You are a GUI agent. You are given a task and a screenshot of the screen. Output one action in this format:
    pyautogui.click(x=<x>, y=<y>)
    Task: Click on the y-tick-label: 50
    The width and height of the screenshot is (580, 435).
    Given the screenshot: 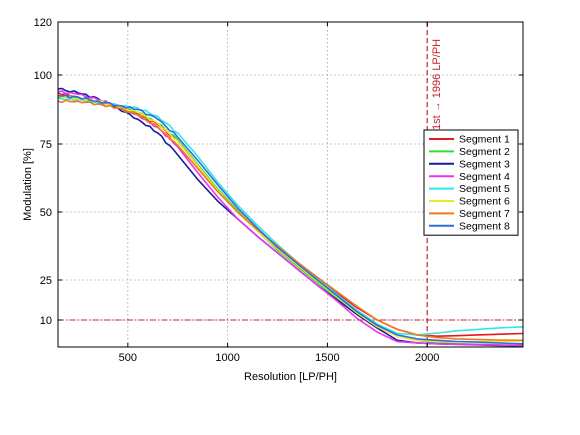 What is the action you would take?
    pyautogui.click(x=46, y=213)
    